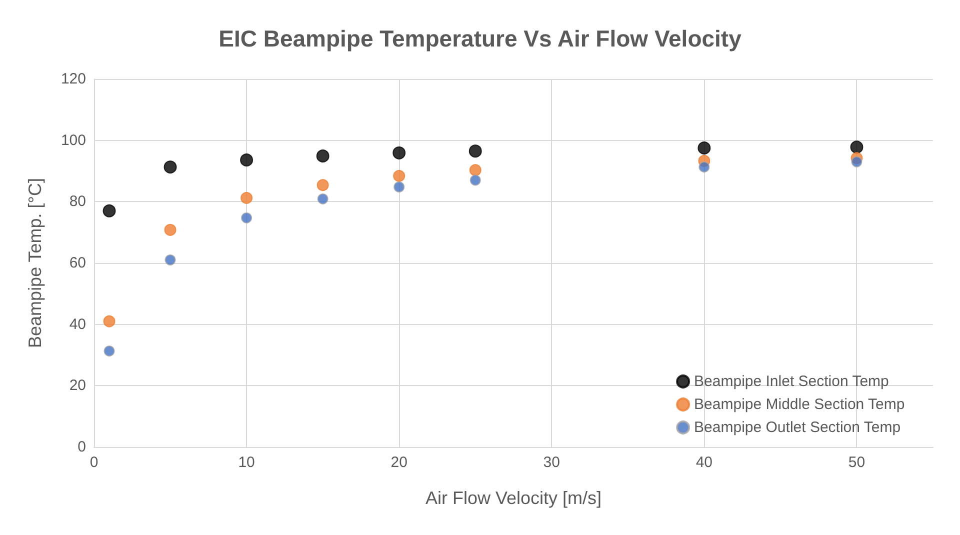 The width and height of the screenshot is (960, 535). I want to click on x-tick-label: 30, so click(551, 462).